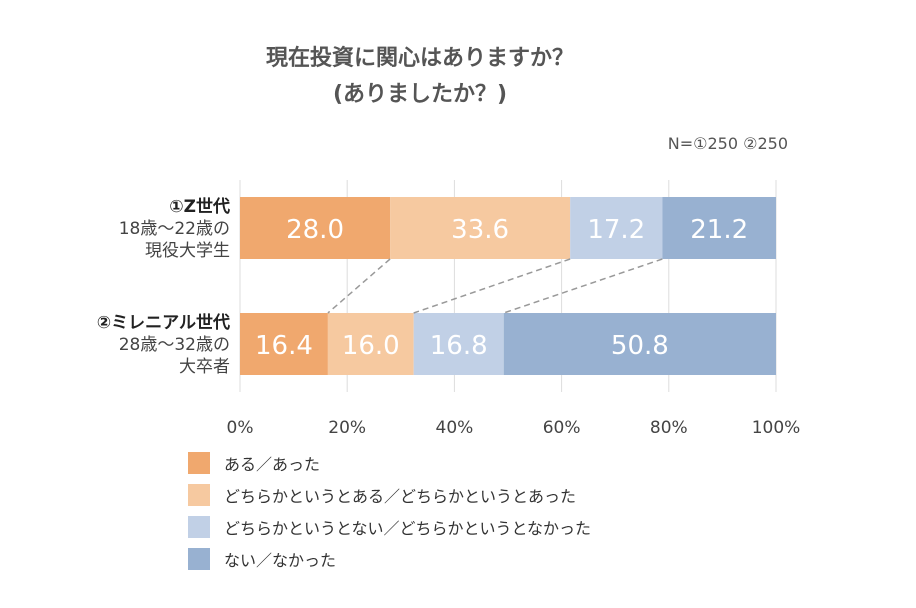  What do you see at coordinates (347, 428) in the screenshot?
I see `x-tick-label: 20%` at bounding box center [347, 428].